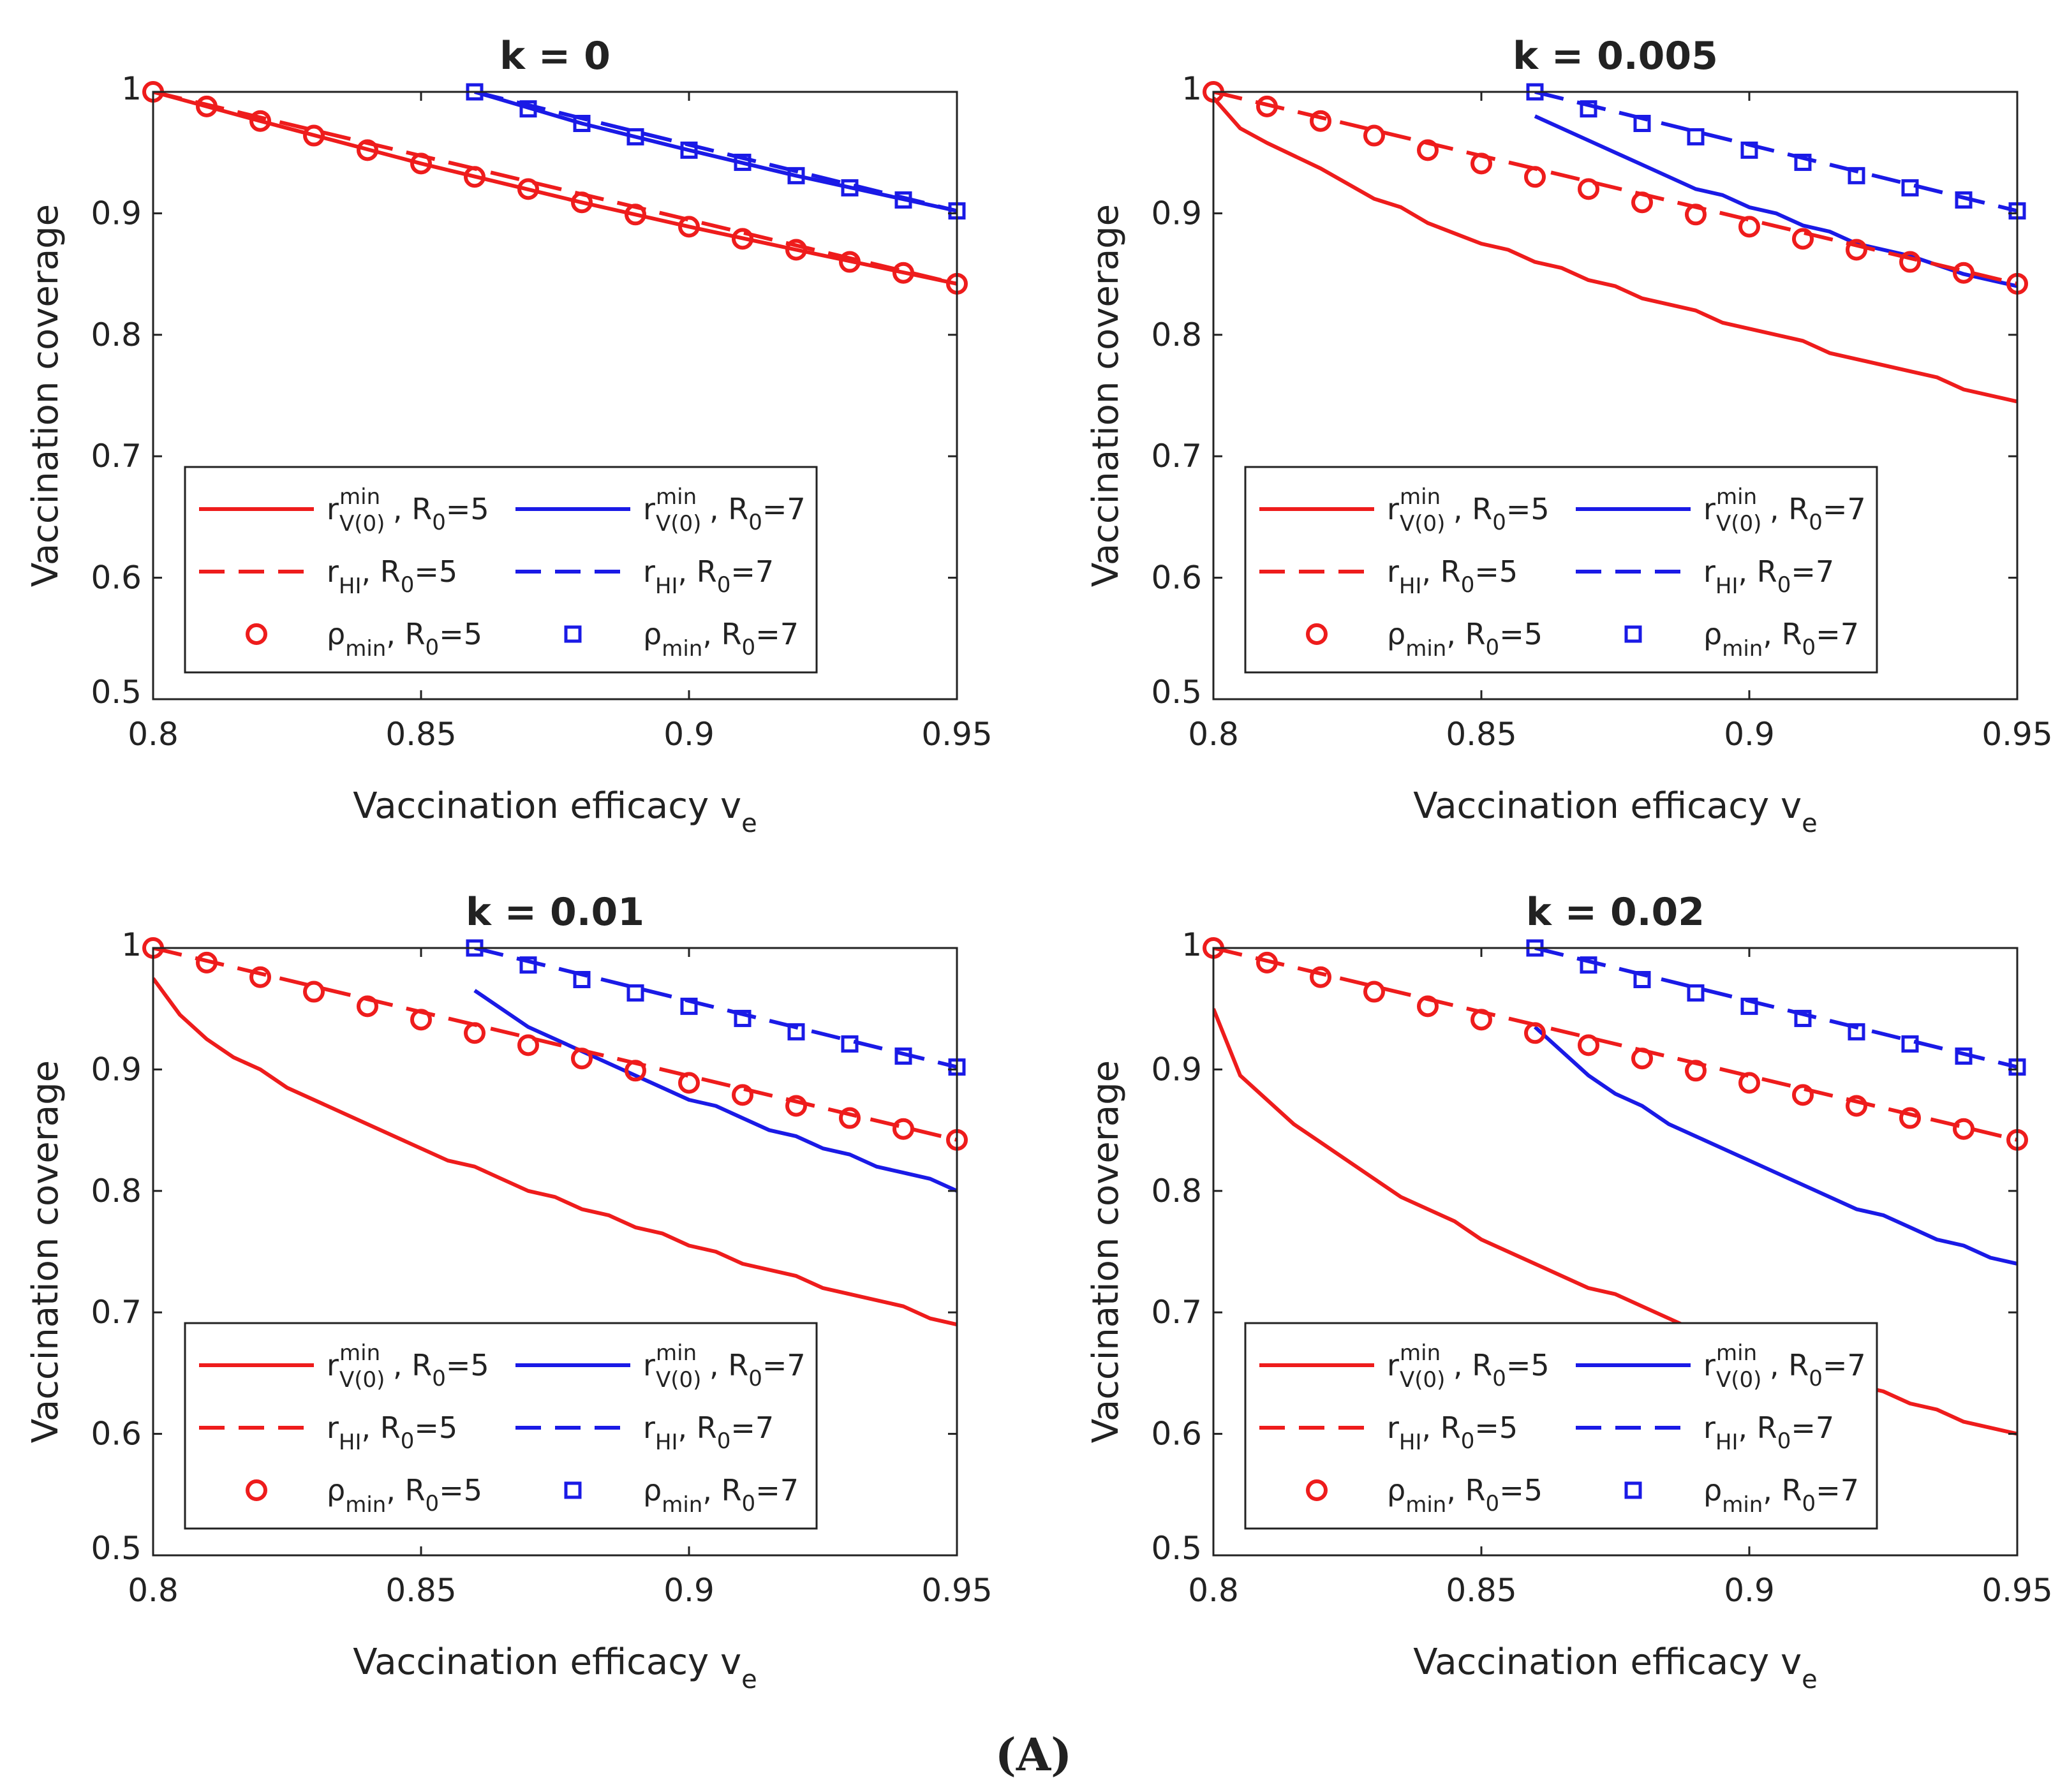 The image size is (2067, 1792). What do you see at coordinates (1749, 735) in the screenshot?
I see `x-tick-label: 0.9` at bounding box center [1749, 735].